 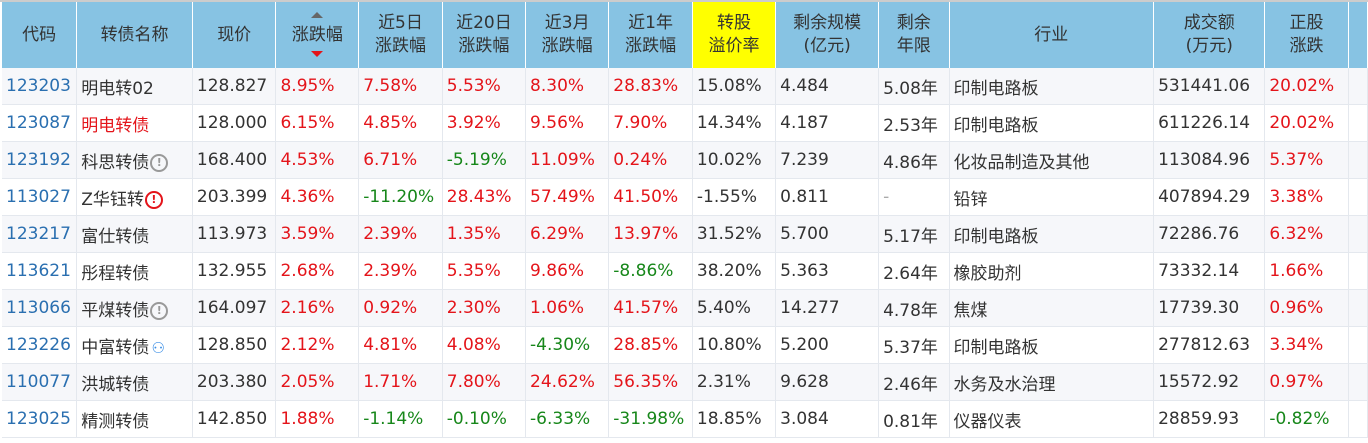 I want to click on header-change: 涨跌幅, so click(x=317, y=35).